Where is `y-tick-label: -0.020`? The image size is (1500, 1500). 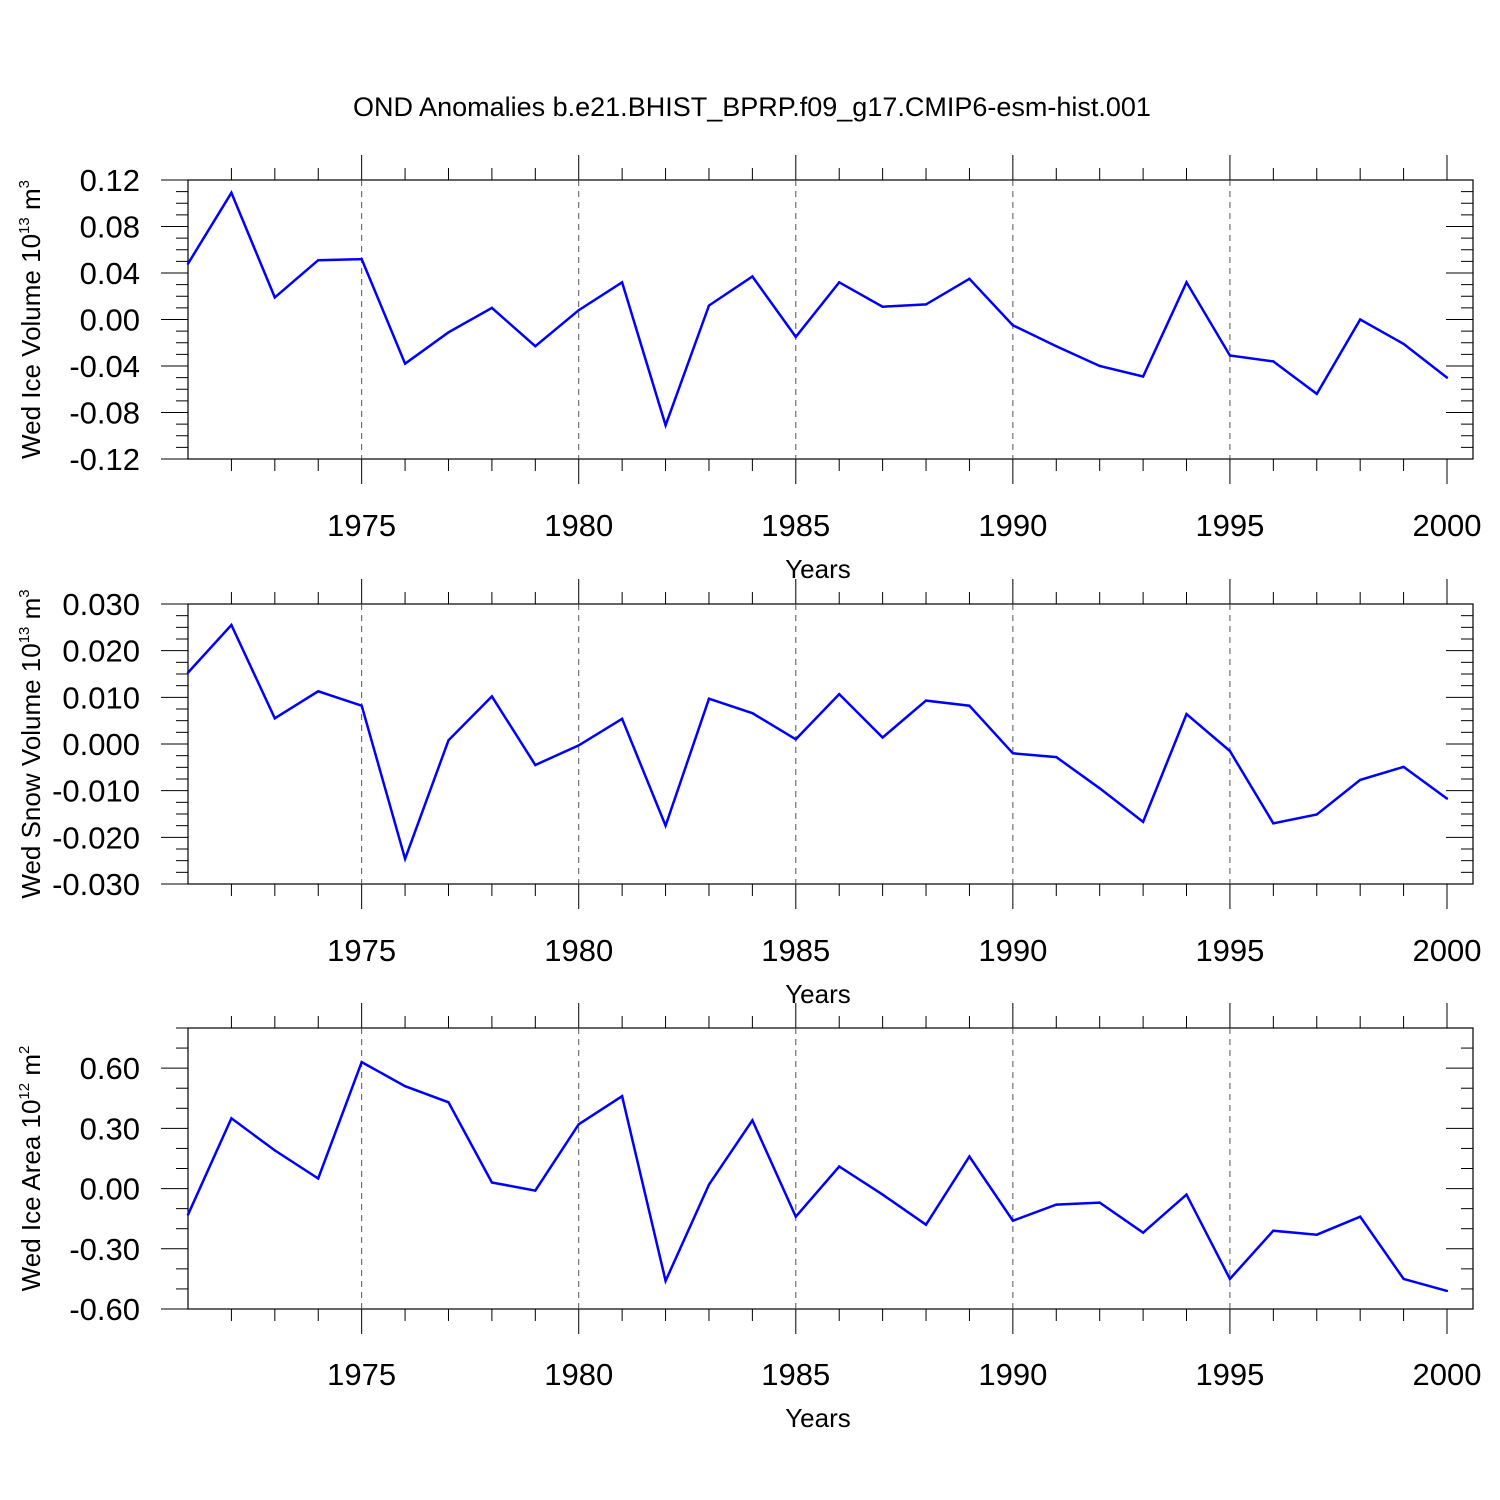 y-tick-label: -0.020 is located at coordinates (96, 837).